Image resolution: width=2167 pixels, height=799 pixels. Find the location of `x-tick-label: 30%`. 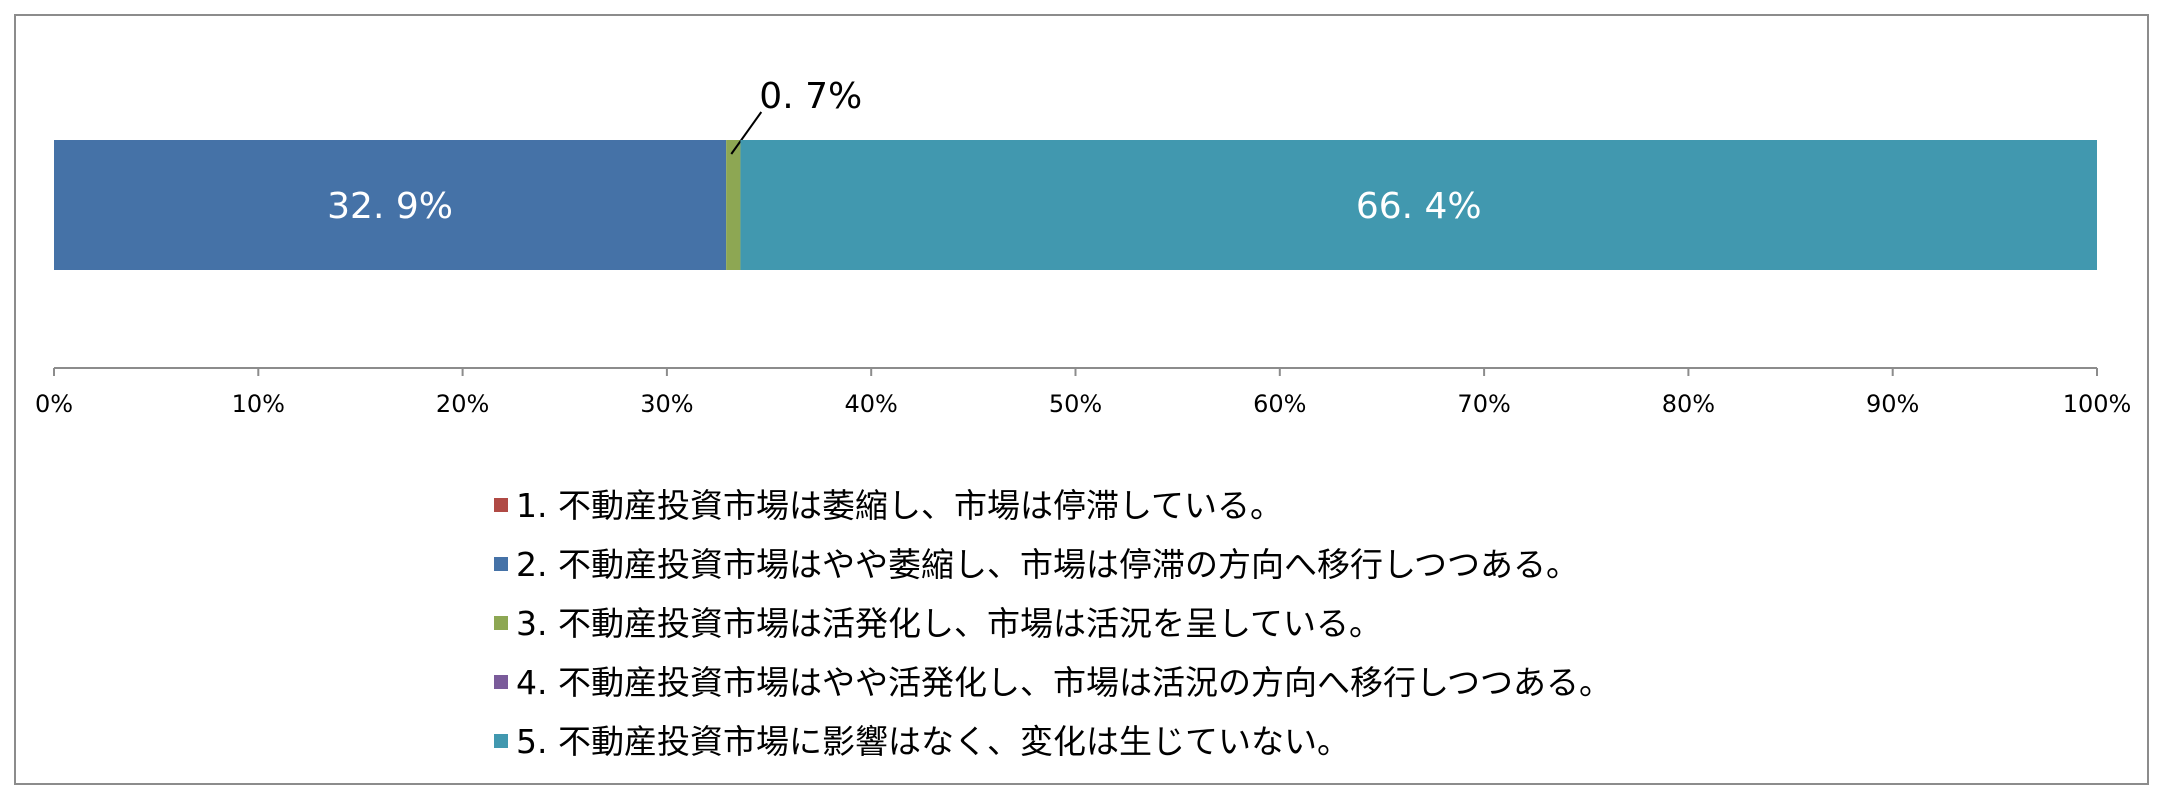

x-tick-label: 30% is located at coordinates (666, 404).